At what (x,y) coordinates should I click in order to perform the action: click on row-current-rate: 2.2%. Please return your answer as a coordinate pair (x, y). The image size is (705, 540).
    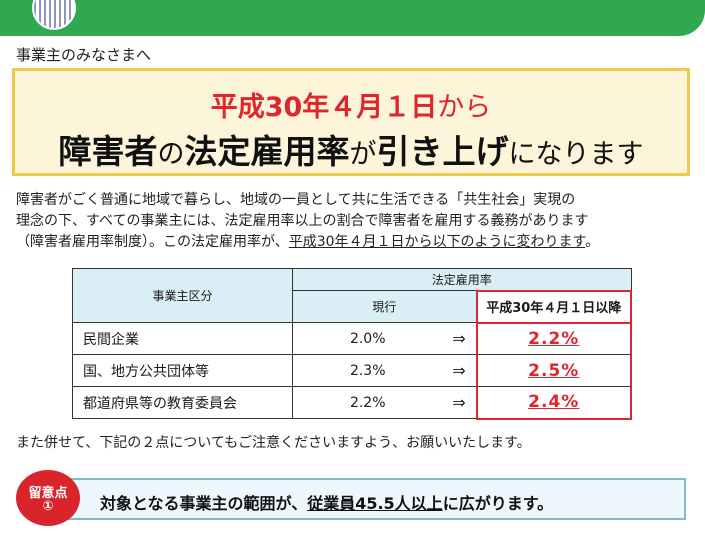
    Looking at the image, I should click on (367, 402).